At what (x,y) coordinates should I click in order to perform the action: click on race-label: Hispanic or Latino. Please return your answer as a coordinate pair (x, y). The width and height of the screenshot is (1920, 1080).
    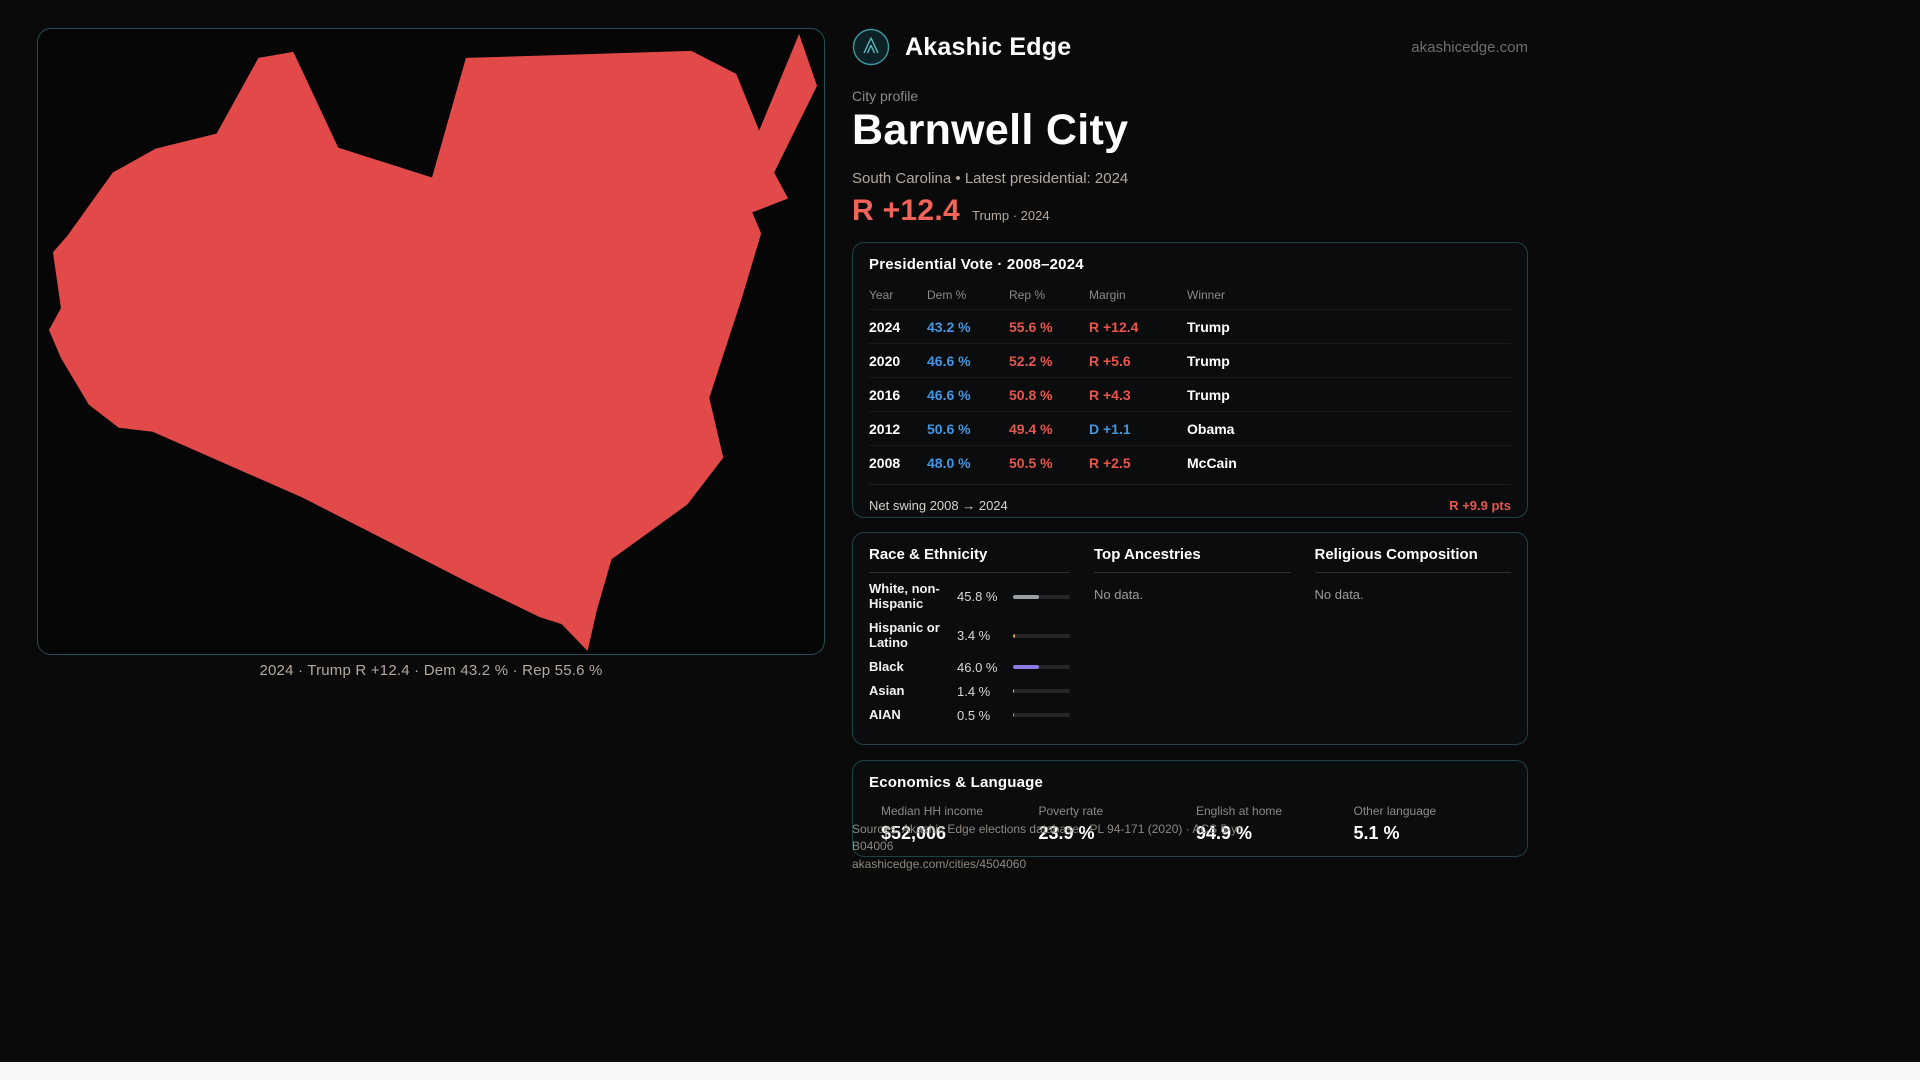
    Looking at the image, I should click on (904, 634).